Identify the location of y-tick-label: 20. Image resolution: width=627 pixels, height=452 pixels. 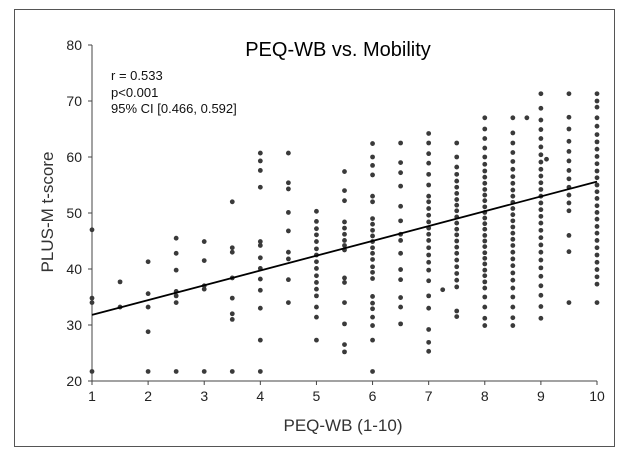
(74, 381).